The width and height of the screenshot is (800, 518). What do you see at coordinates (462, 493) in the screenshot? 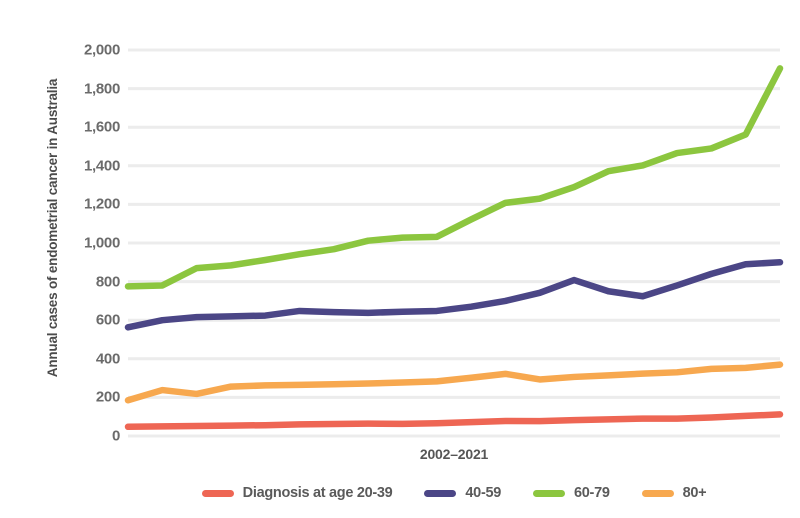
I see `legend-item: 40-59` at bounding box center [462, 493].